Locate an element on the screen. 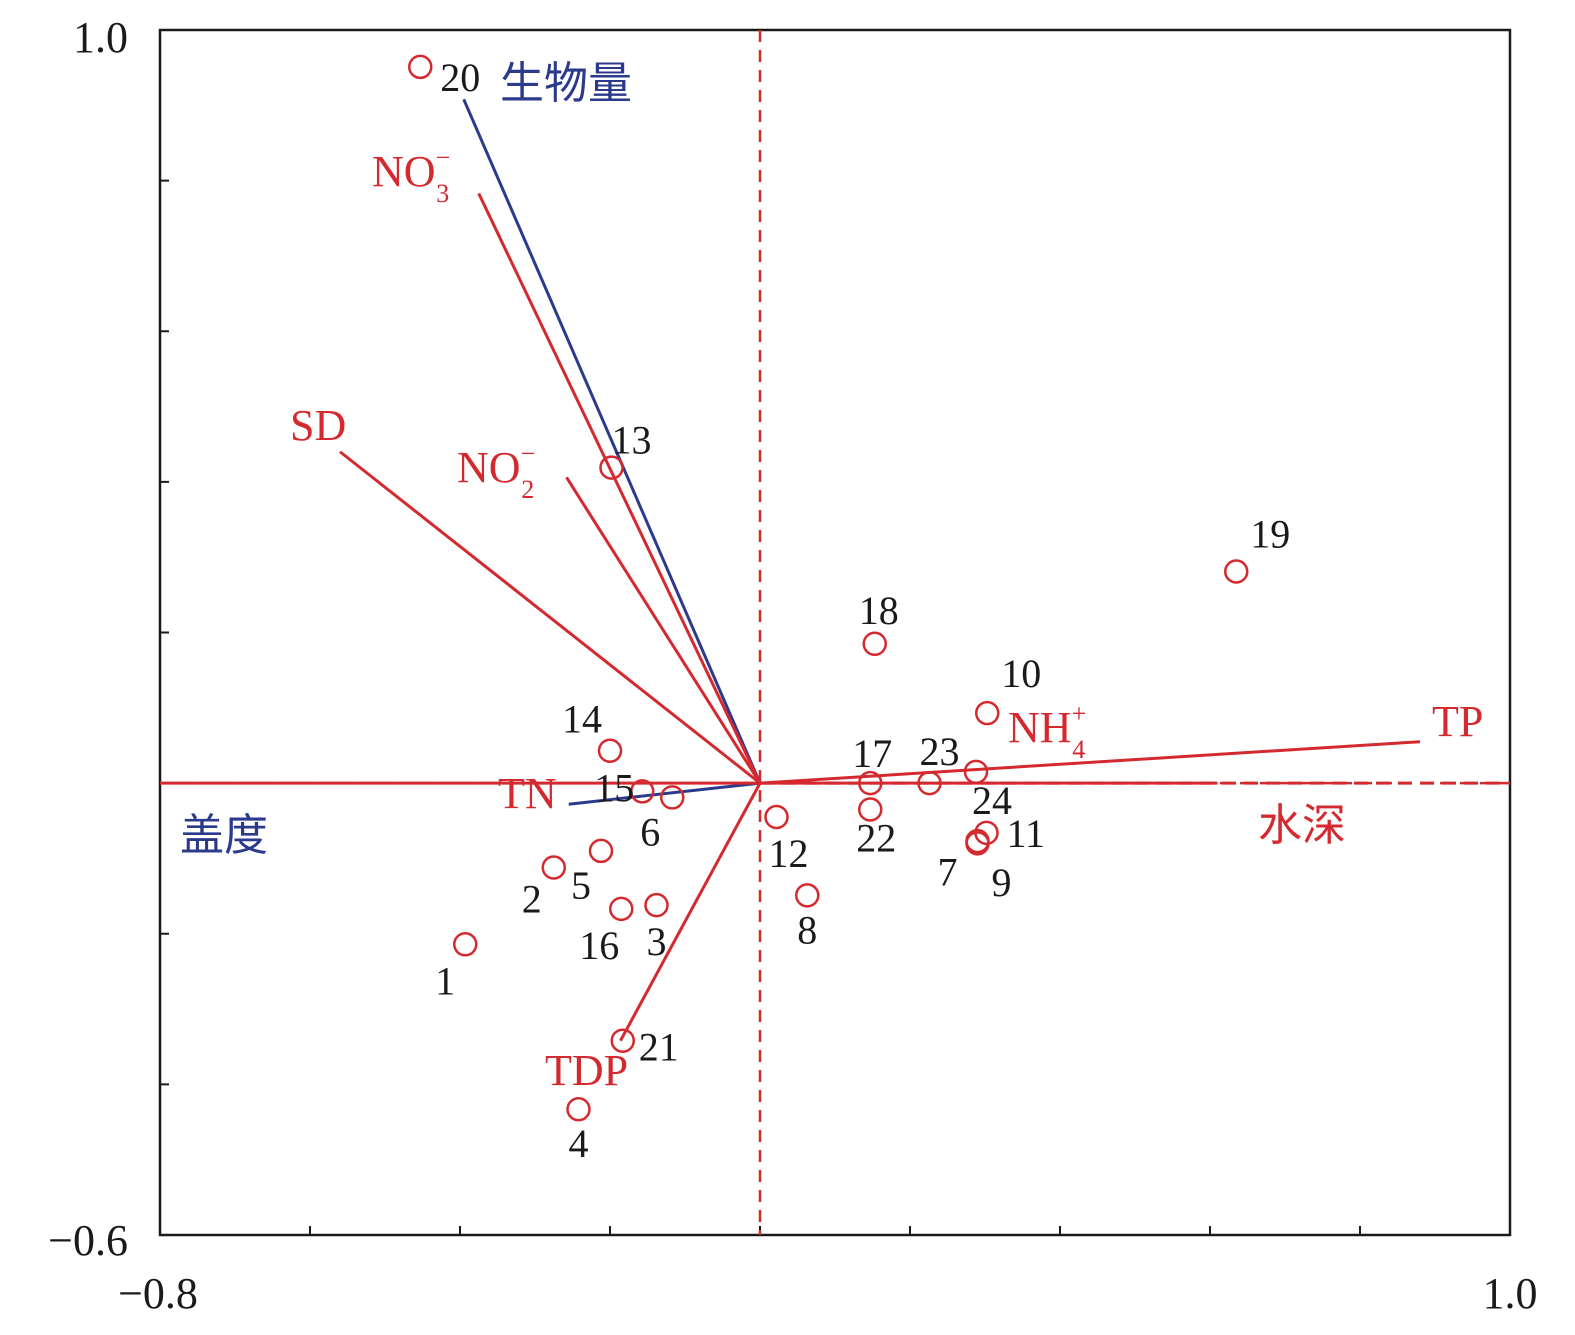 This screenshot has width=1575, height=1335. x-tick-label-right: 1.0 is located at coordinates (1510, 1293).